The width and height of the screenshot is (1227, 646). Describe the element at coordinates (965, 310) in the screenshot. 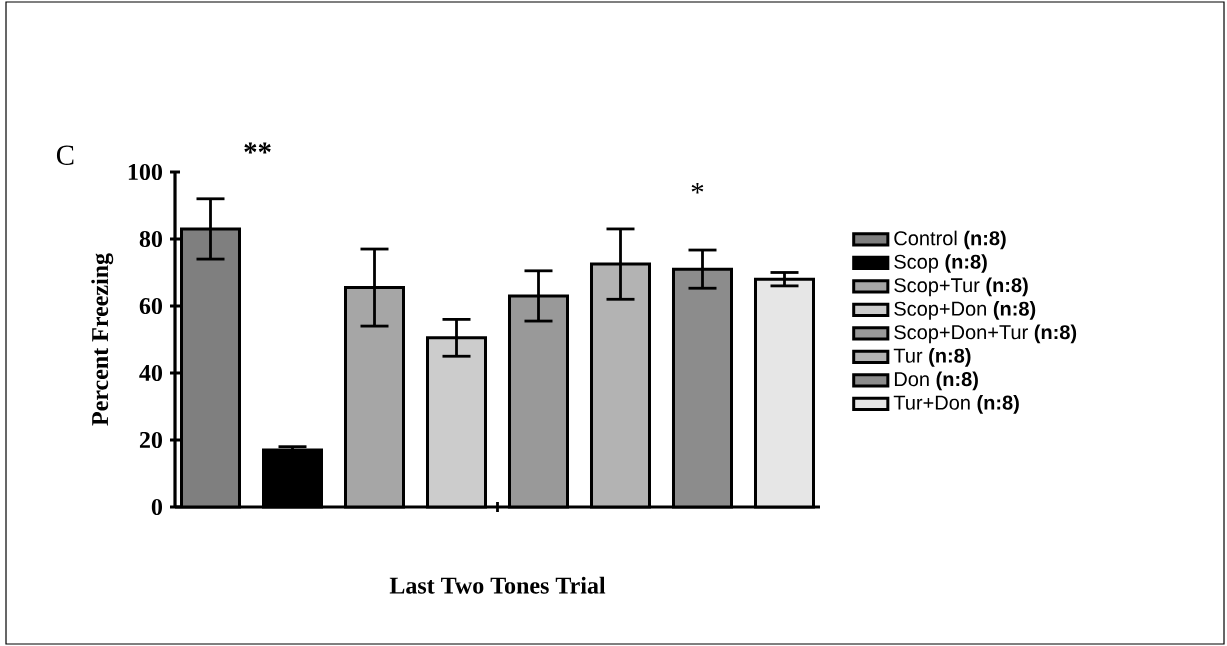

I see `legend-label: Scop+Don (n:8)` at that location.